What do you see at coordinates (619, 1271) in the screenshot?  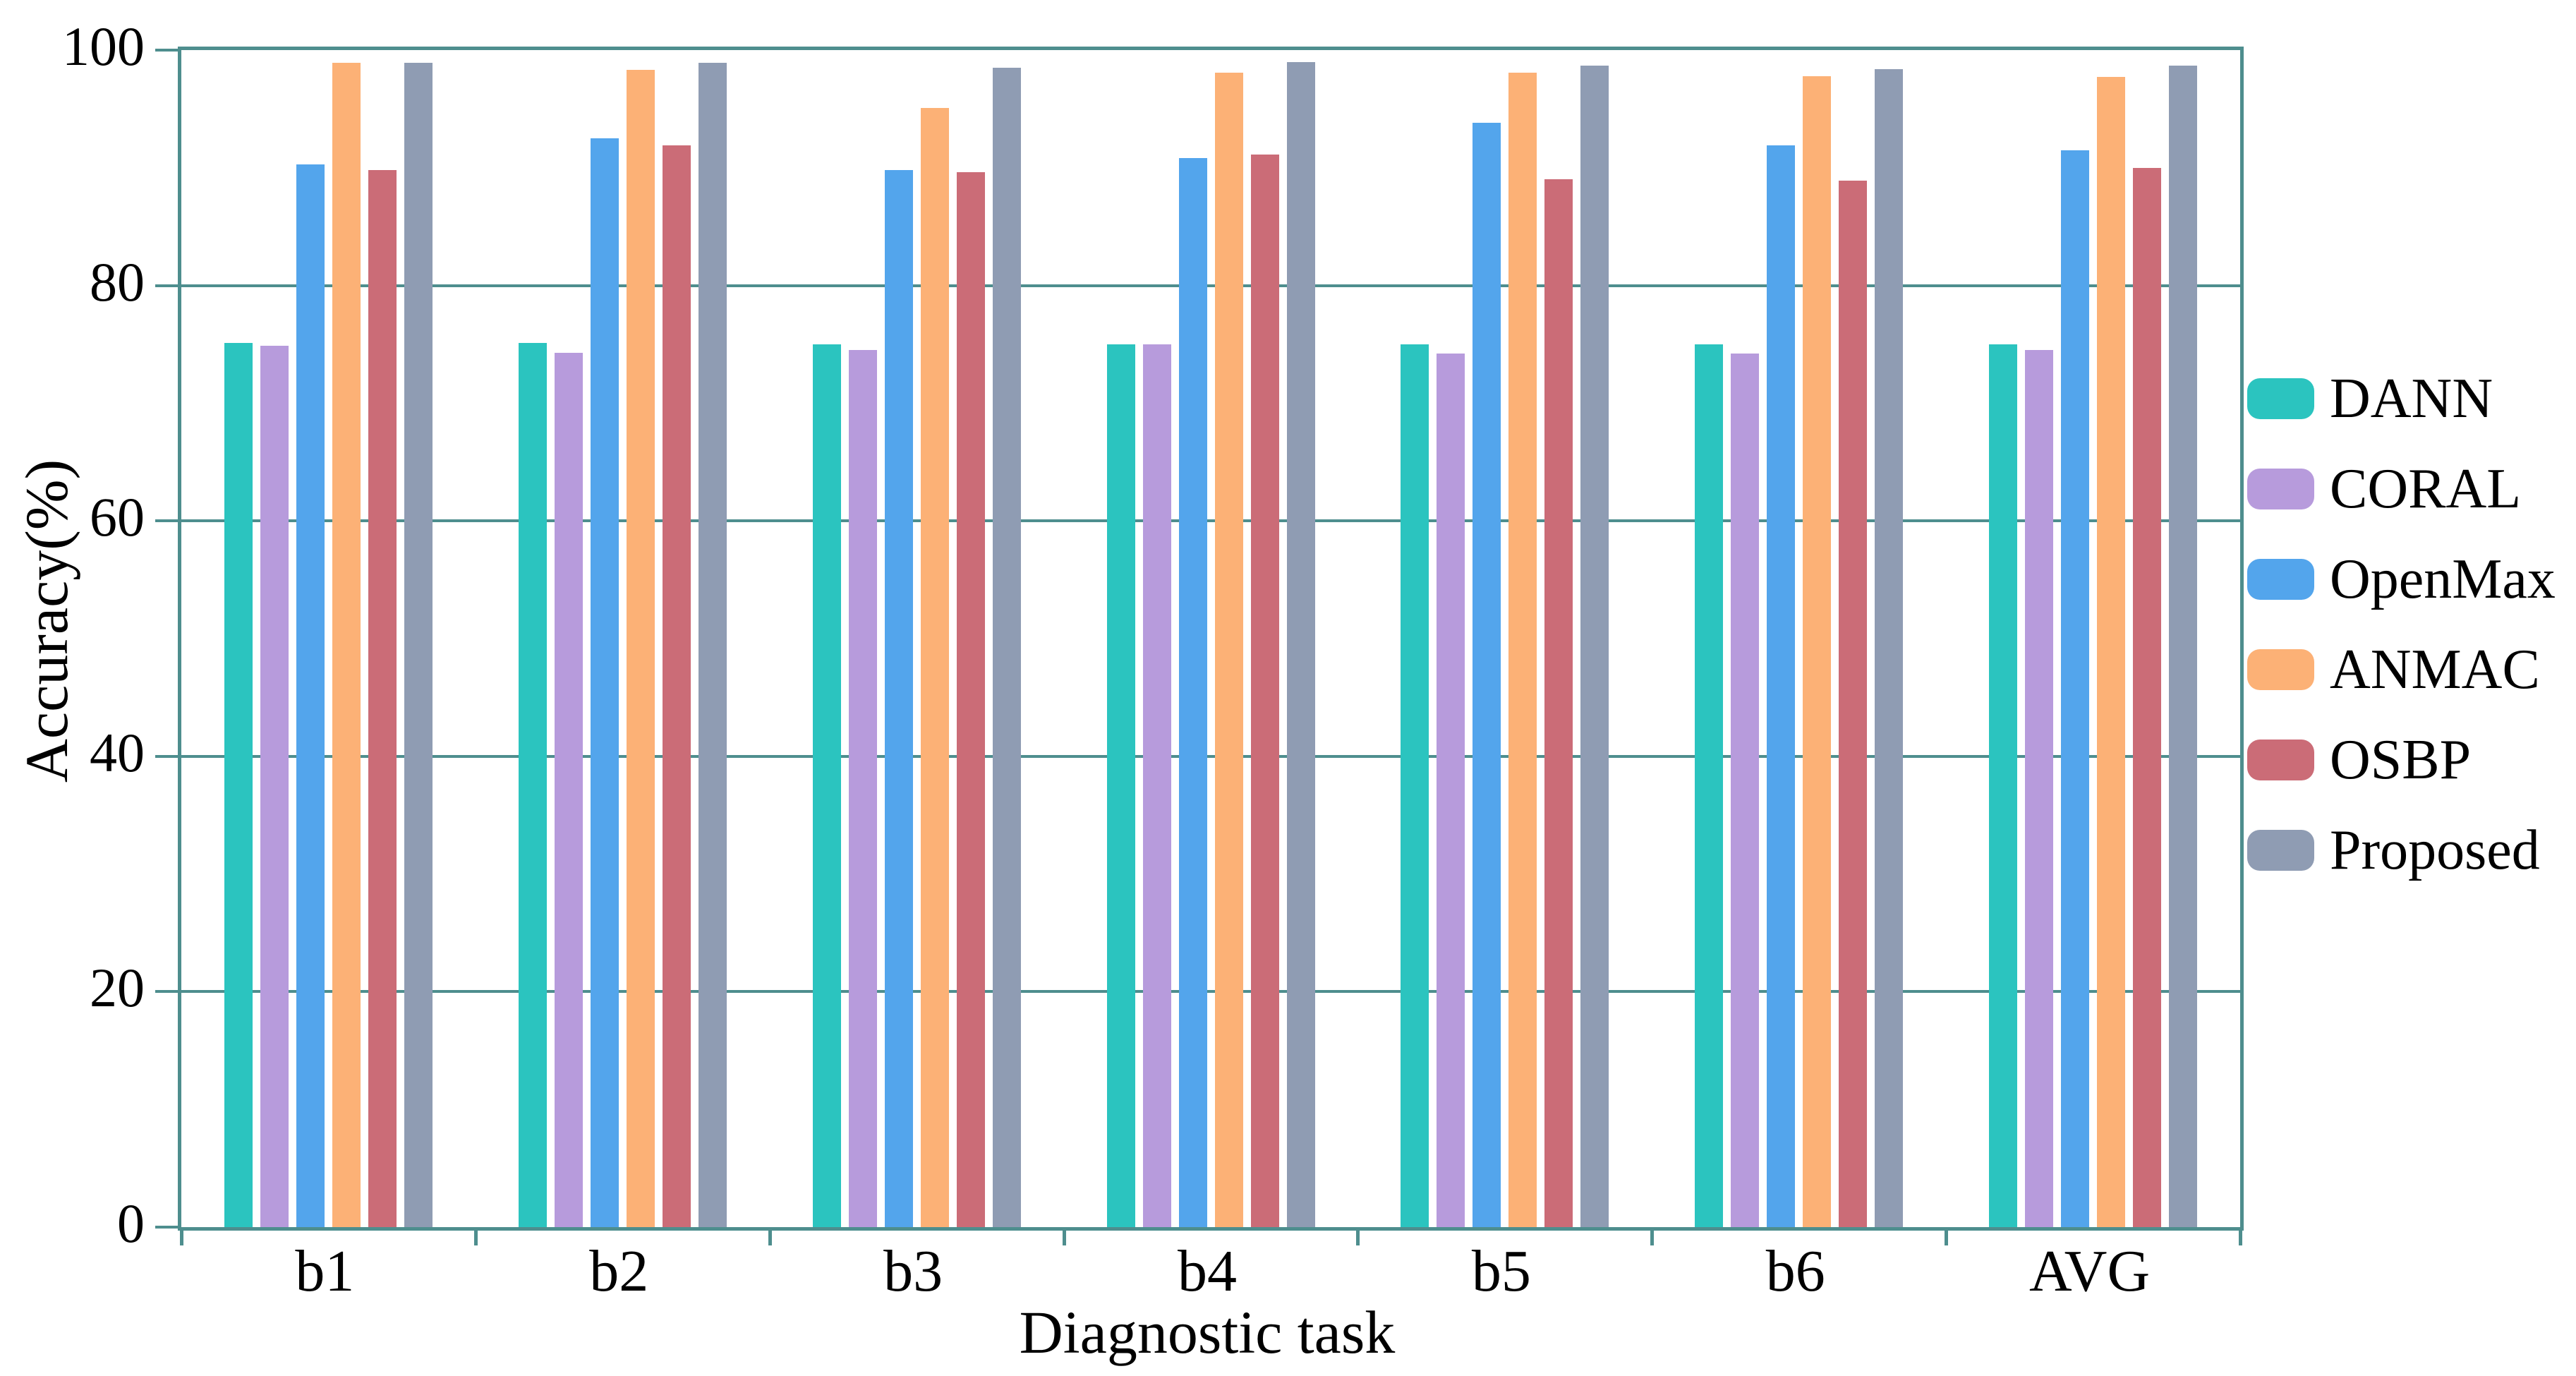 I see `x-tick-label-b2: b2` at bounding box center [619, 1271].